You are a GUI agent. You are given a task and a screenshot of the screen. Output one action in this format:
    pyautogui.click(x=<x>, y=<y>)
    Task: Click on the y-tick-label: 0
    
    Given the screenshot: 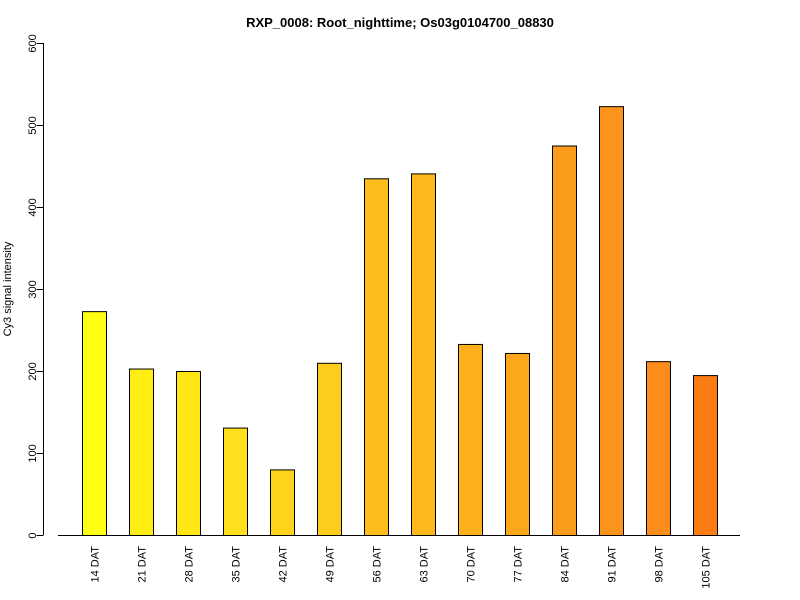 What is the action you would take?
    pyautogui.click(x=33, y=535)
    